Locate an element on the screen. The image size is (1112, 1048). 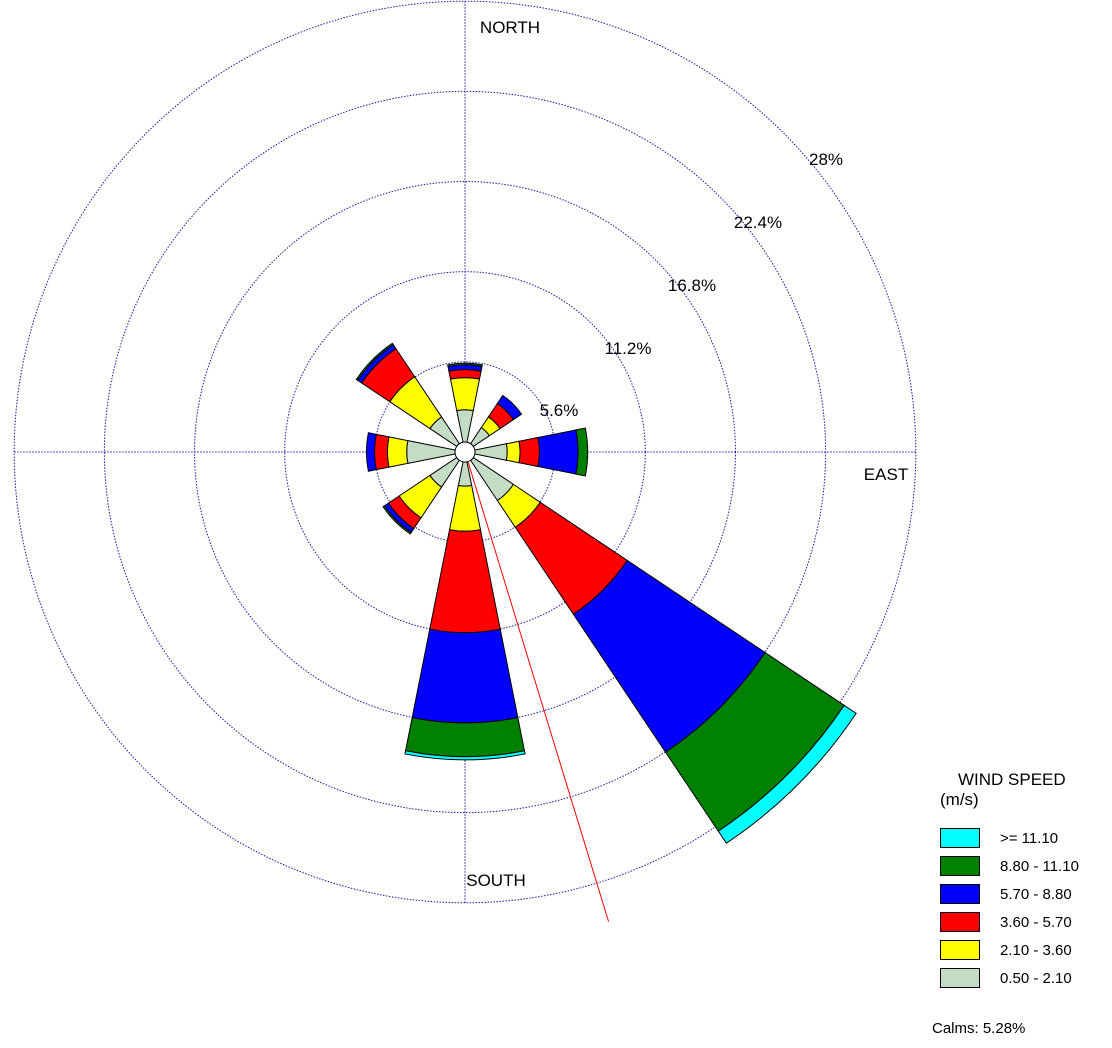
legend-label: 2.10 - 3.60 is located at coordinates (1036, 950).